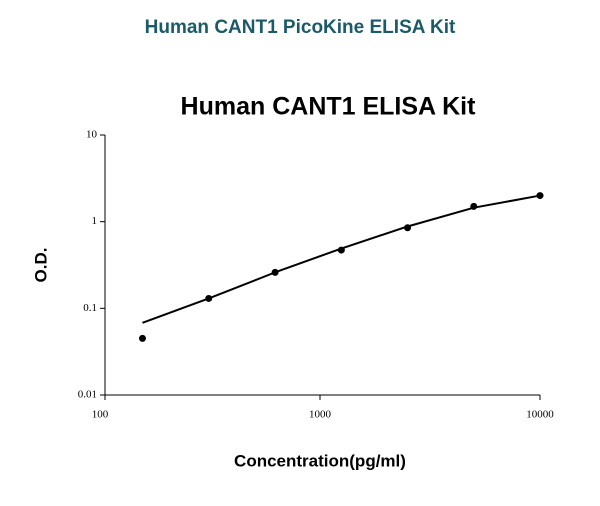 This screenshot has height=506, width=600. Describe the element at coordinates (90, 308) in the screenshot. I see `y-tick-label: 0.1` at that location.